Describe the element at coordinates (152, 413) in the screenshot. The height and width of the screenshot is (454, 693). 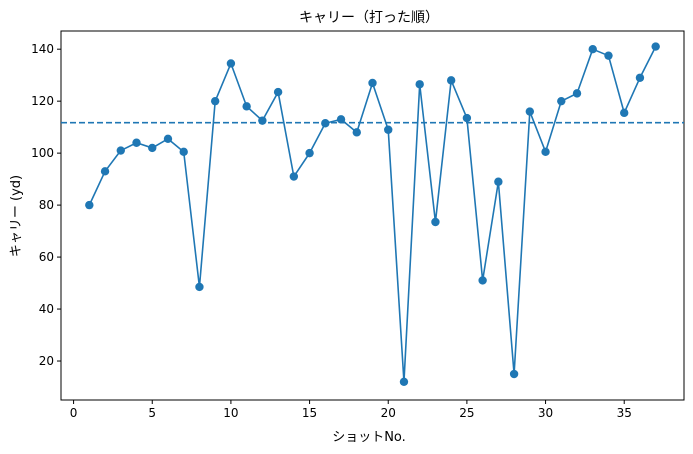
I see `x-tick-label: 5` at that location.